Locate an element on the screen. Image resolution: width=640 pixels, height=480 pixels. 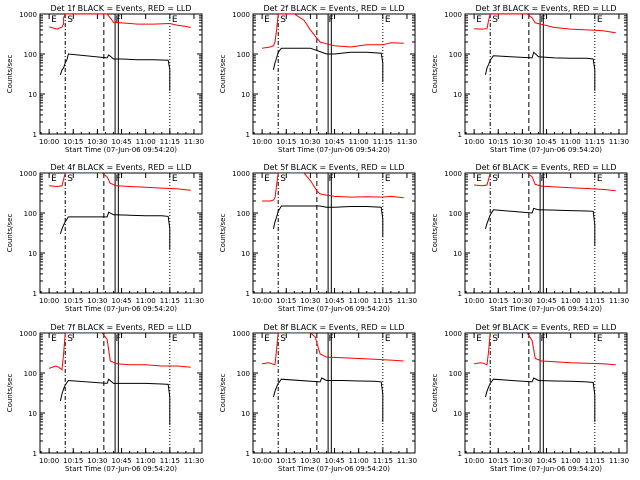
chart-title: Det 3f BLACK = Events, RED = LLD is located at coordinates (545, 8).